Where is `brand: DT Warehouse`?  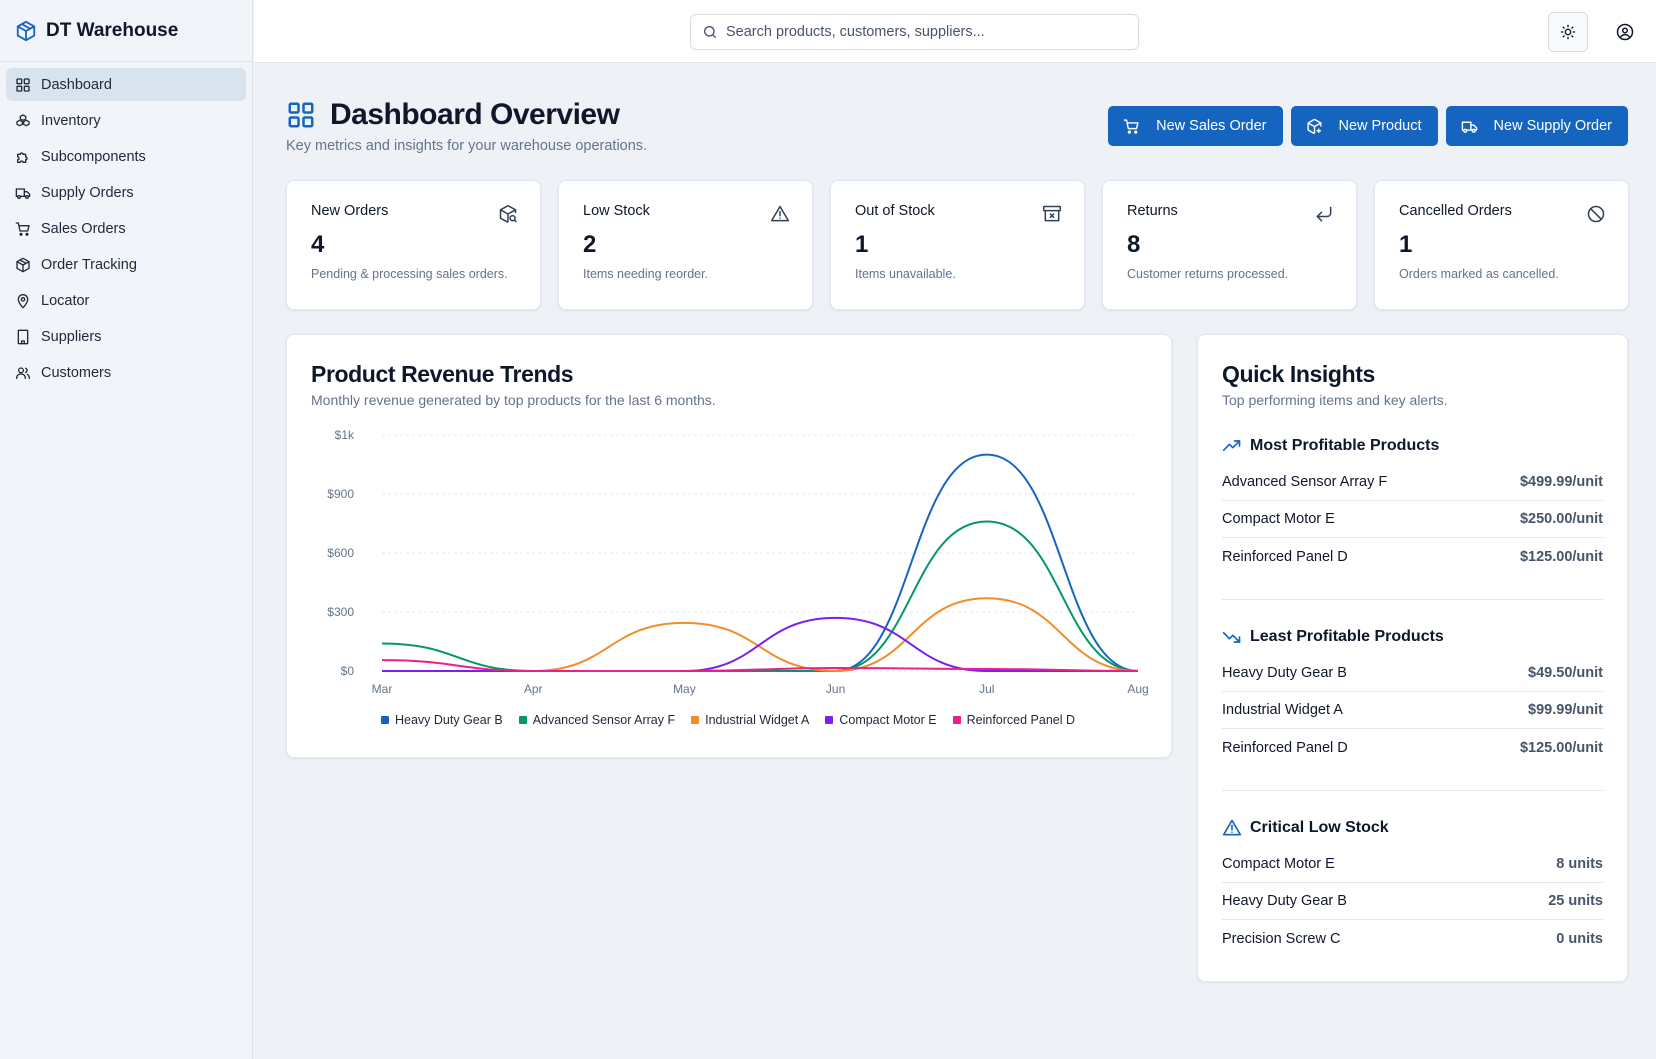 brand: DT Warehouse is located at coordinates (126, 31).